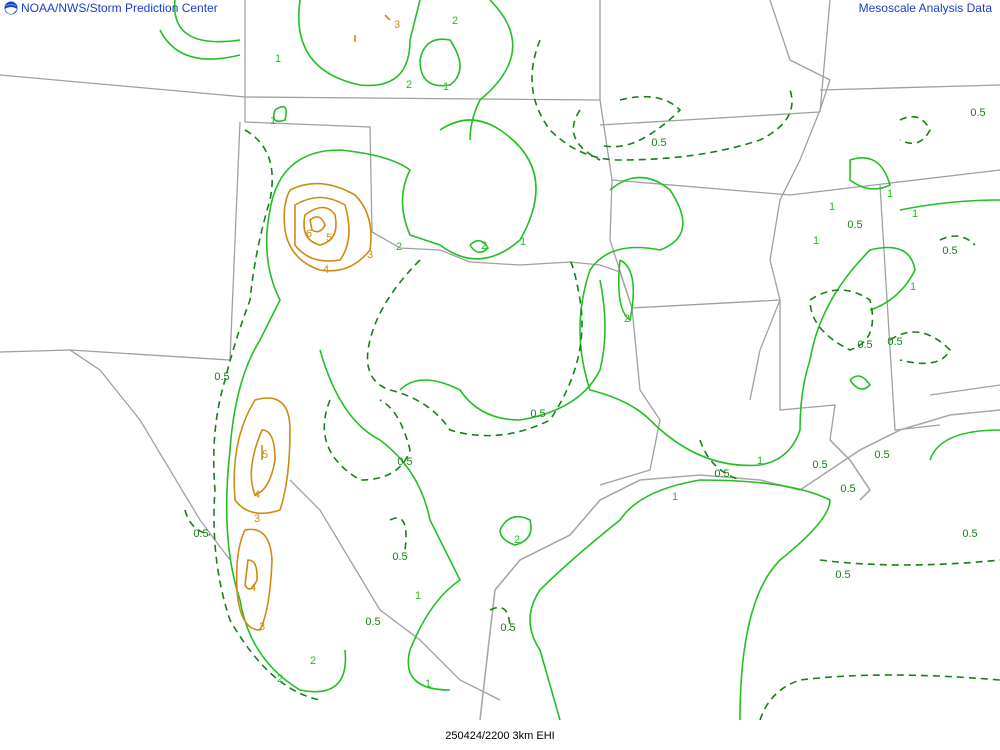  I want to click on map-caption: 250424/2200 3km EHI, so click(500, 736).